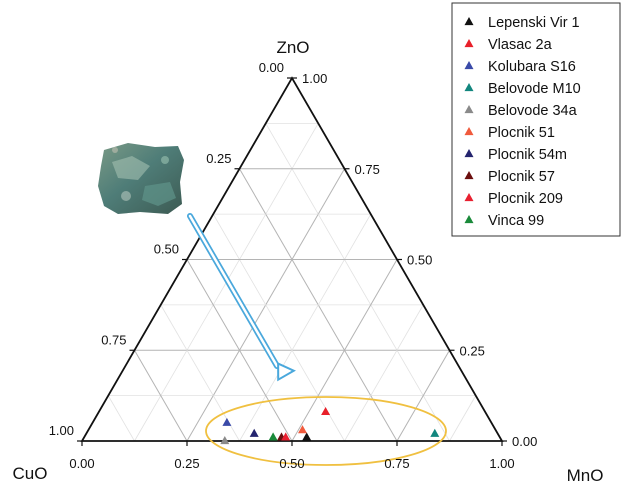  What do you see at coordinates (534, 89) in the screenshot?
I see `legend-label: Belovode M10` at bounding box center [534, 89].